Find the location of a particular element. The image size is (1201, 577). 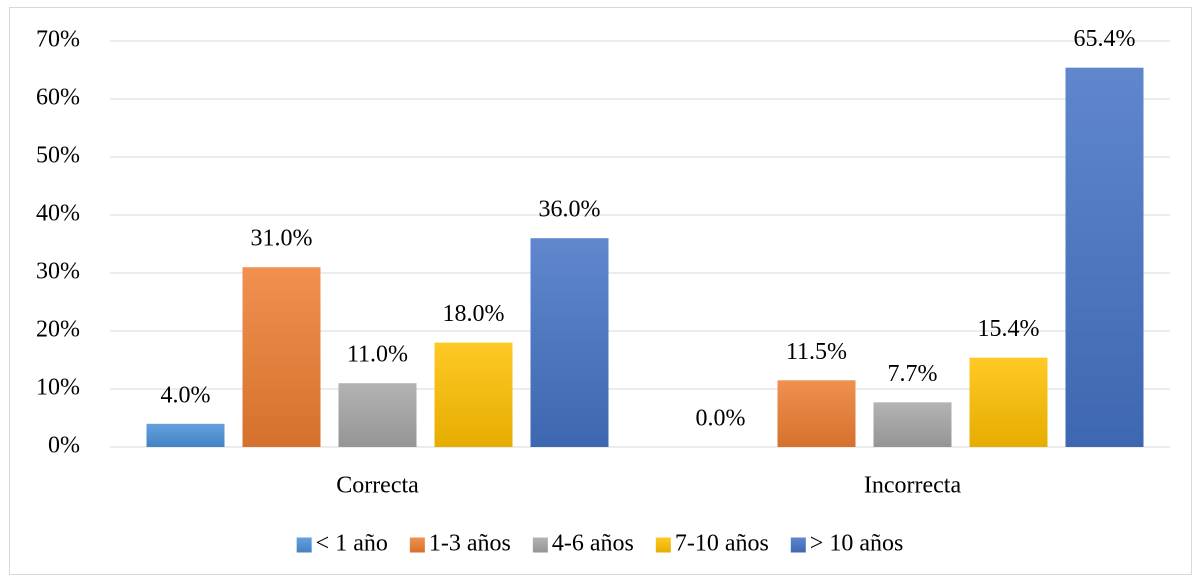

y-tick-label: 70% is located at coordinates (58, 40).